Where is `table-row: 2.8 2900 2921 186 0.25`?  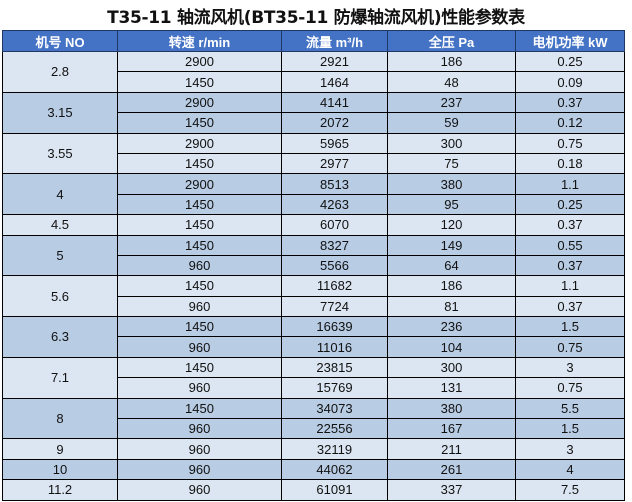
table-row: 2.8 2900 2921 186 0.25 is located at coordinates (313, 71).